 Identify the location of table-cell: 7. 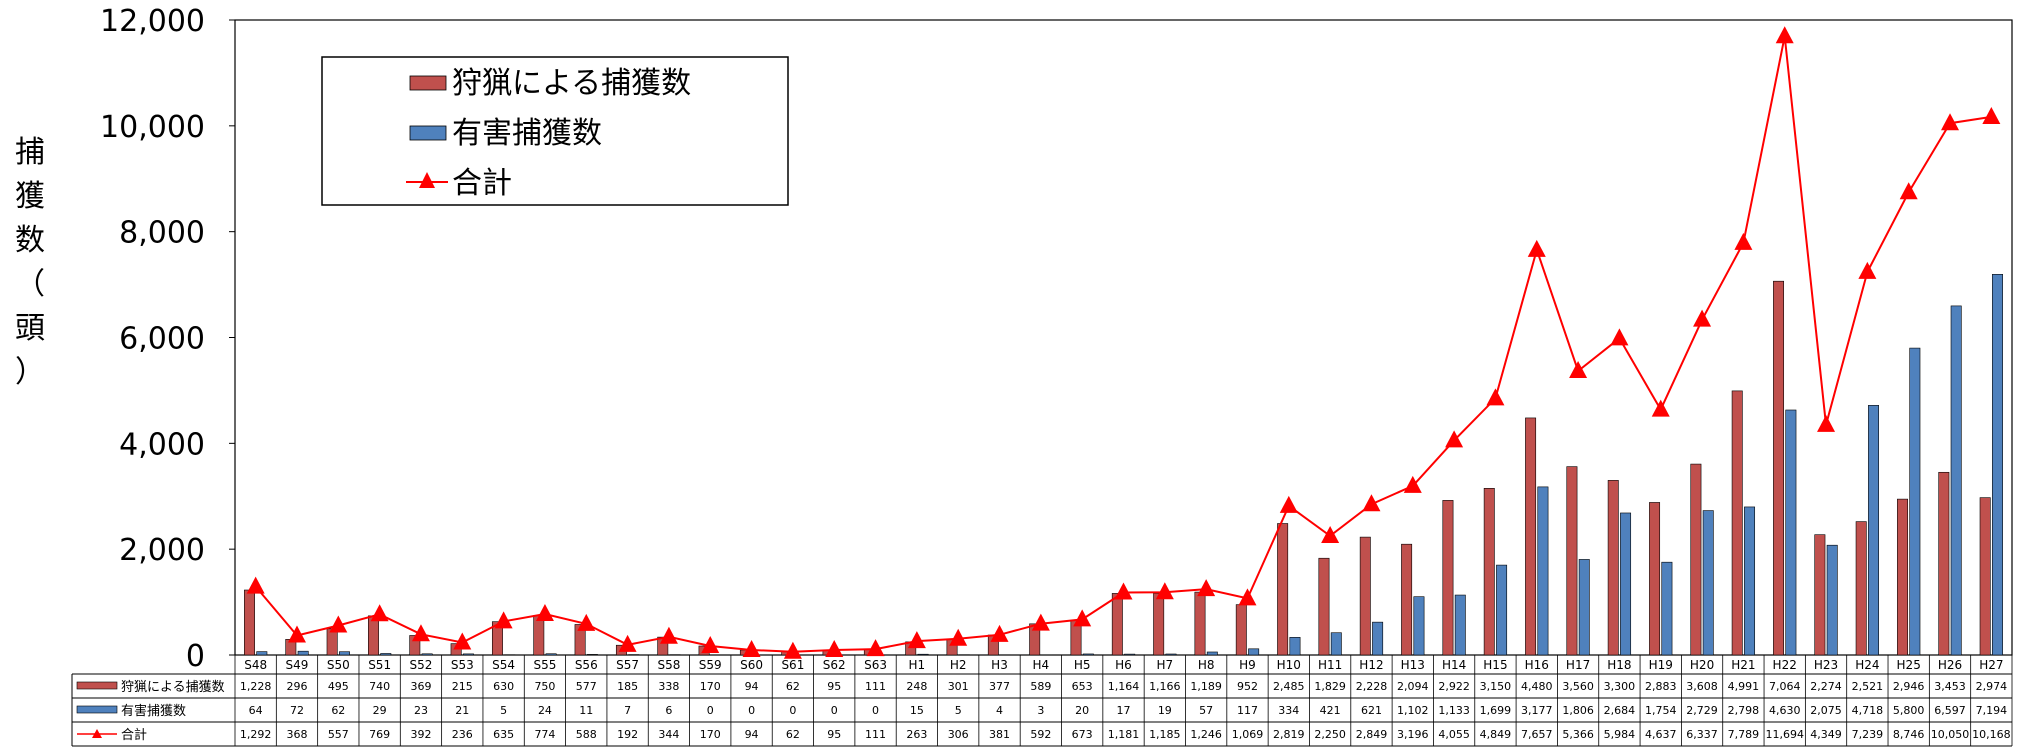
(627, 710).